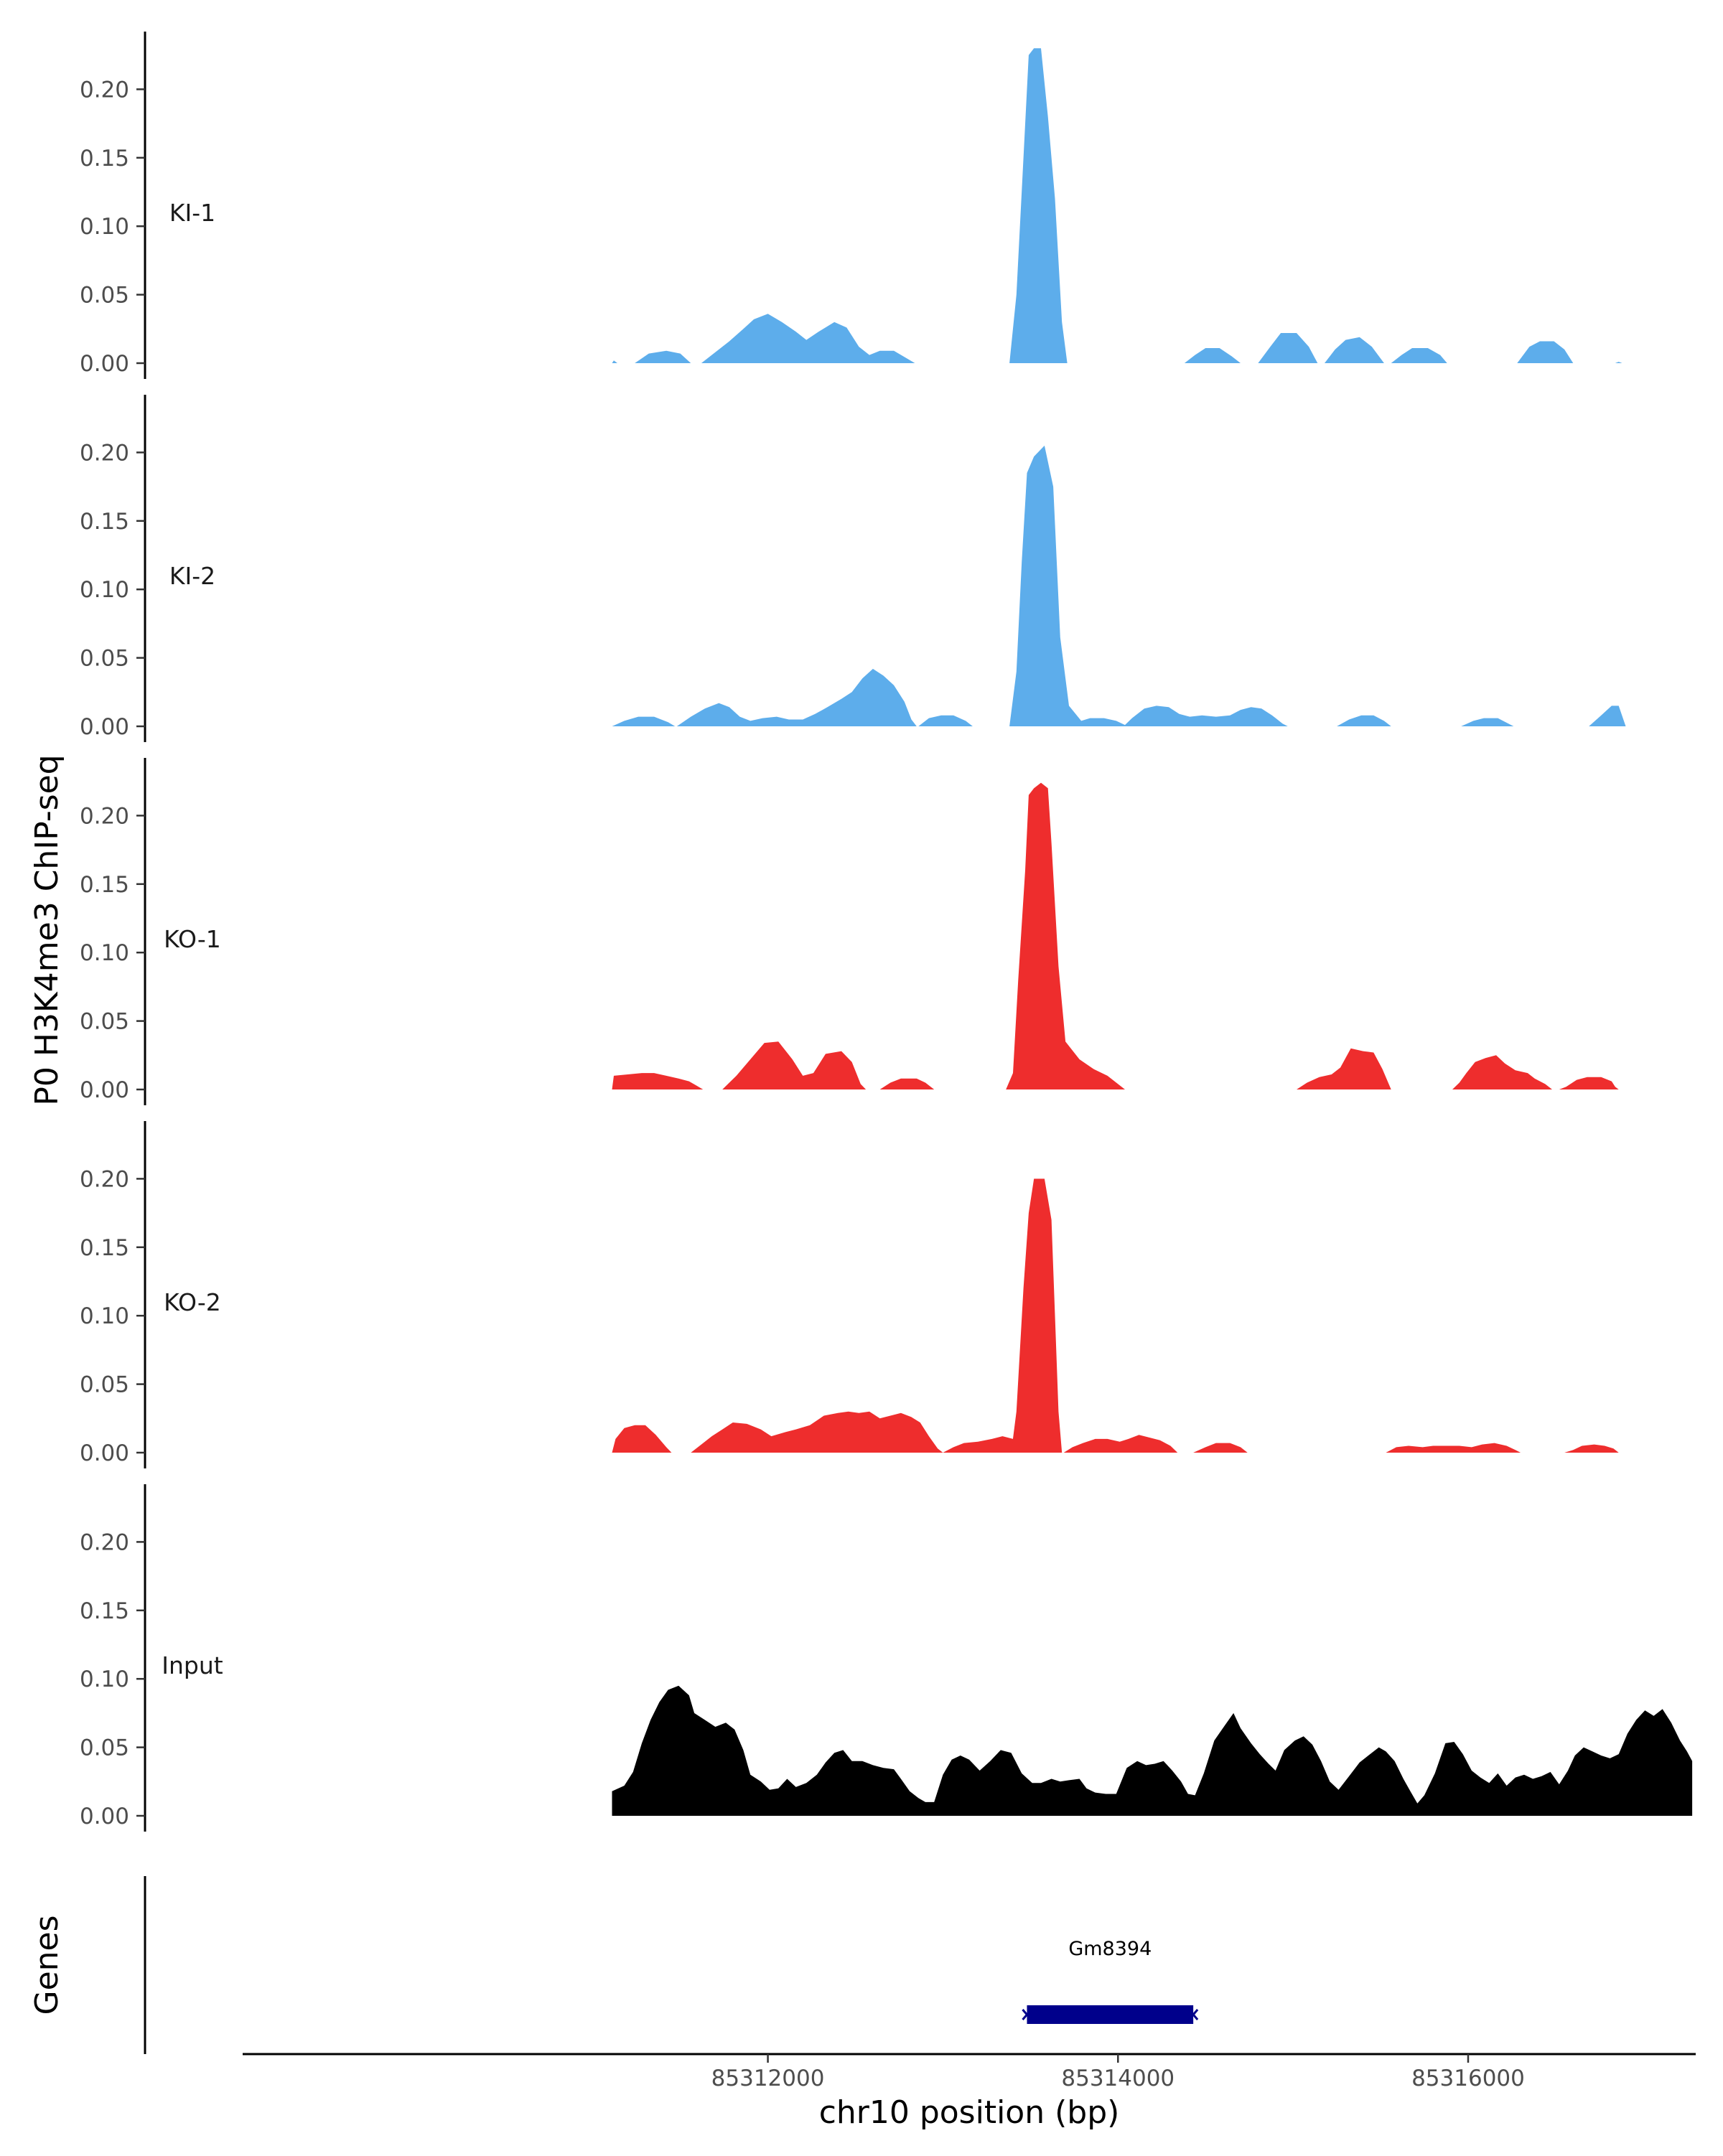 The height and width of the screenshot is (2156, 1723). What do you see at coordinates (1118, 2078) in the screenshot?
I see `x-tick-label: 85314000` at bounding box center [1118, 2078].